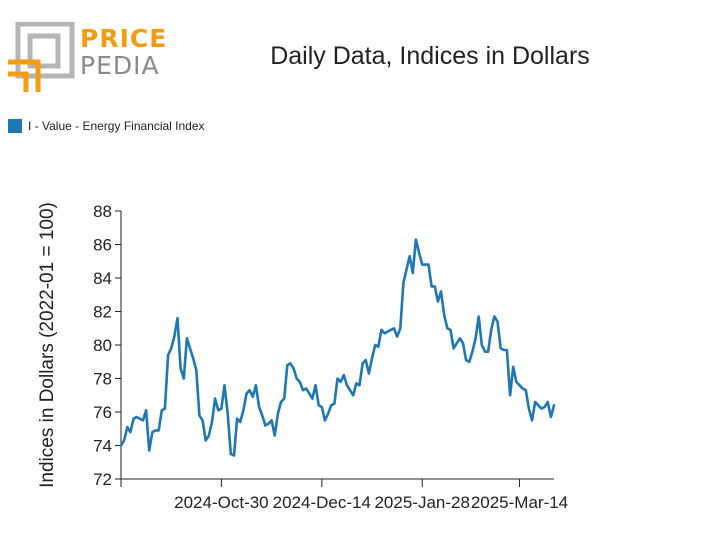 This screenshot has height=555, width=712. What do you see at coordinates (116, 126) in the screenshot?
I see `legend-label: I - Value - Energy Financial Index` at bounding box center [116, 126].